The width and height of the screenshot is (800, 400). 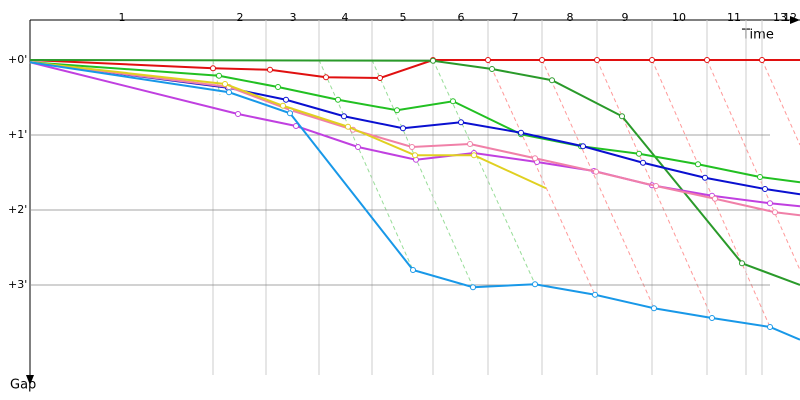 What do you see at coordinates (625, 17) in the screenshot?
I see `x-tick-label: 9` at bounding box center [625, 17].